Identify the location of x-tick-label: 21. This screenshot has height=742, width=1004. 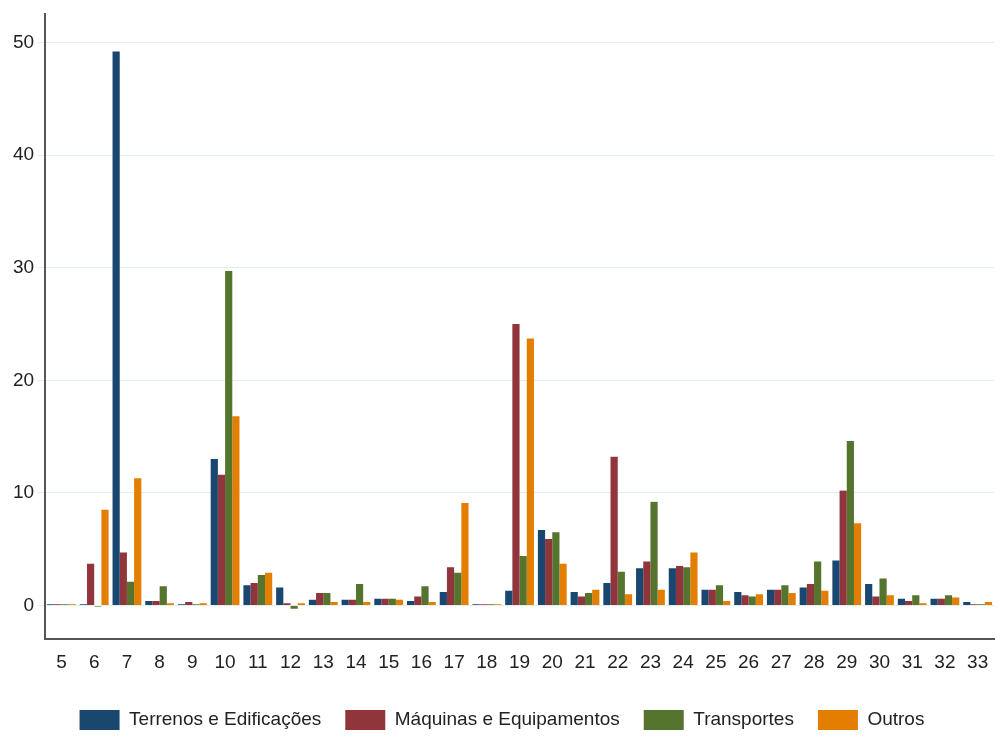
(585, 661).